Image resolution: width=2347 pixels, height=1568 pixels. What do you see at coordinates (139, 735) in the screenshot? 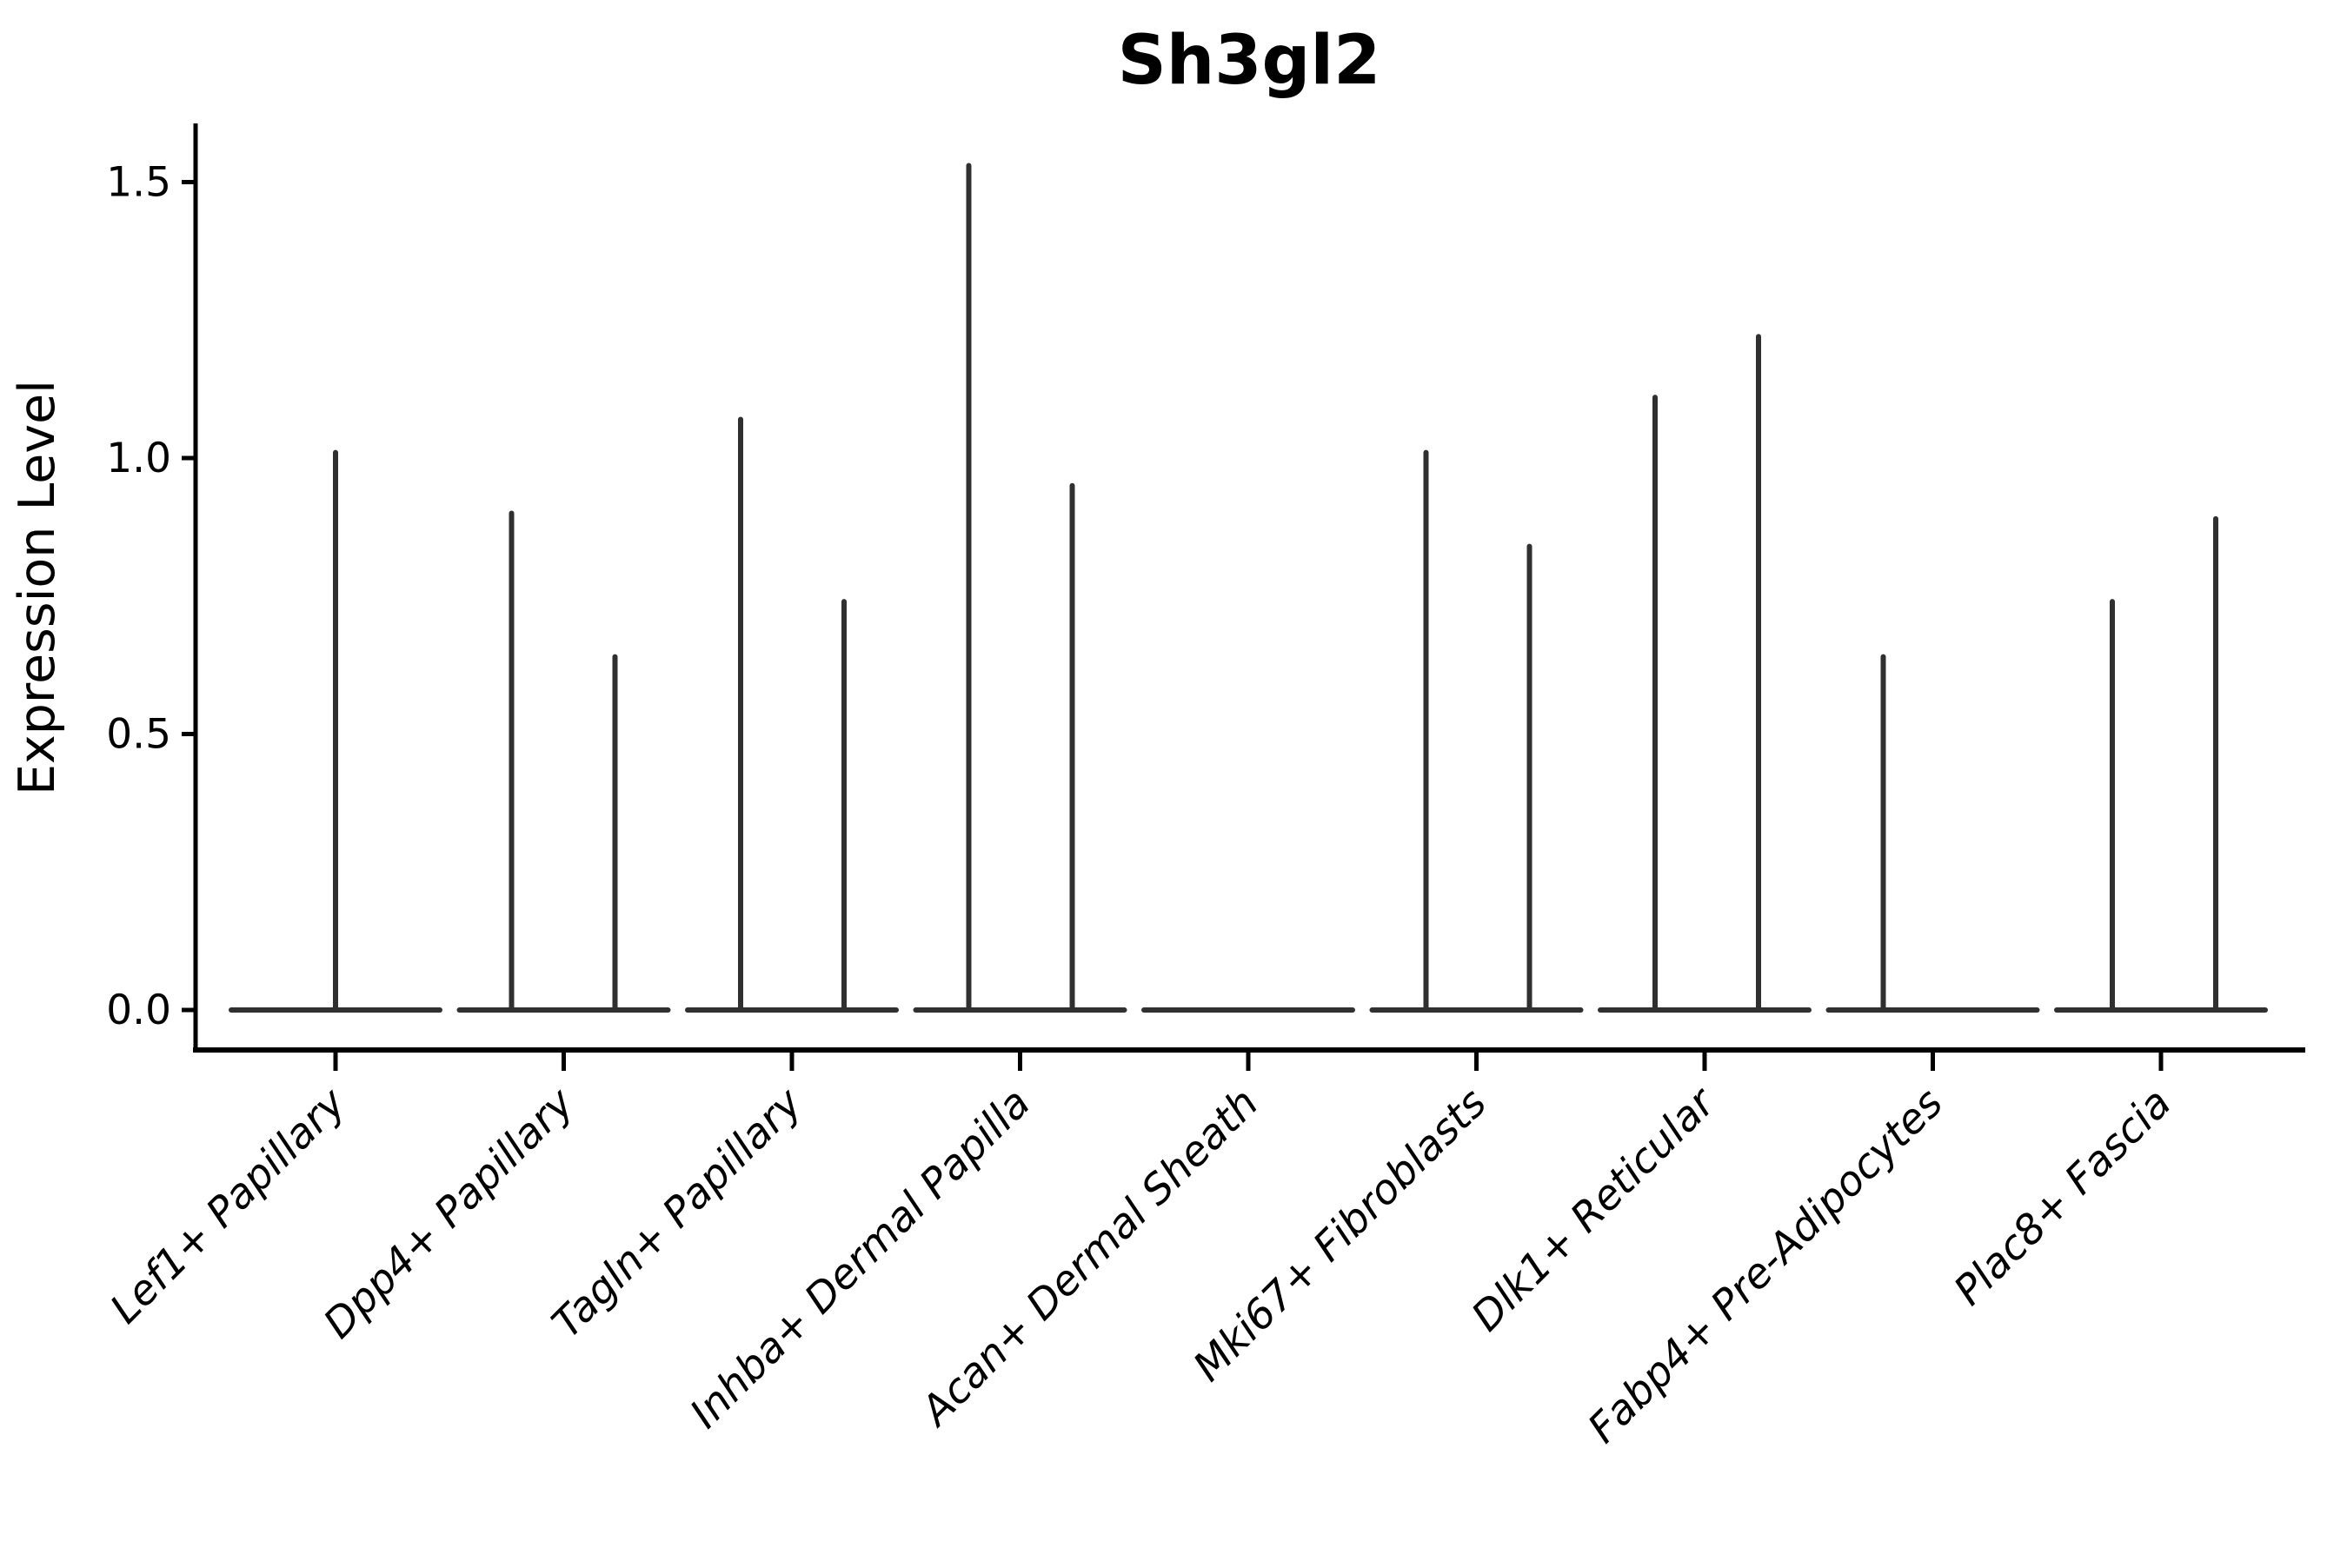
I see `y-tick-label: 0.5` at bounding box center [139, 735].